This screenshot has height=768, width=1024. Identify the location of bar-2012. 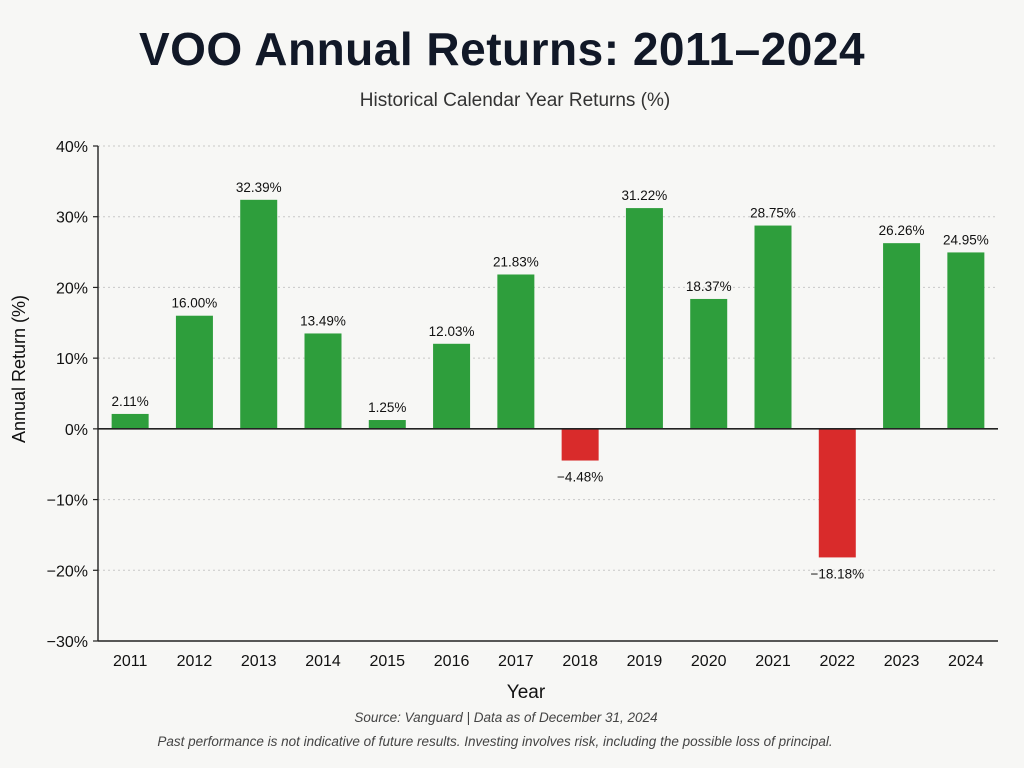
(194, 372).